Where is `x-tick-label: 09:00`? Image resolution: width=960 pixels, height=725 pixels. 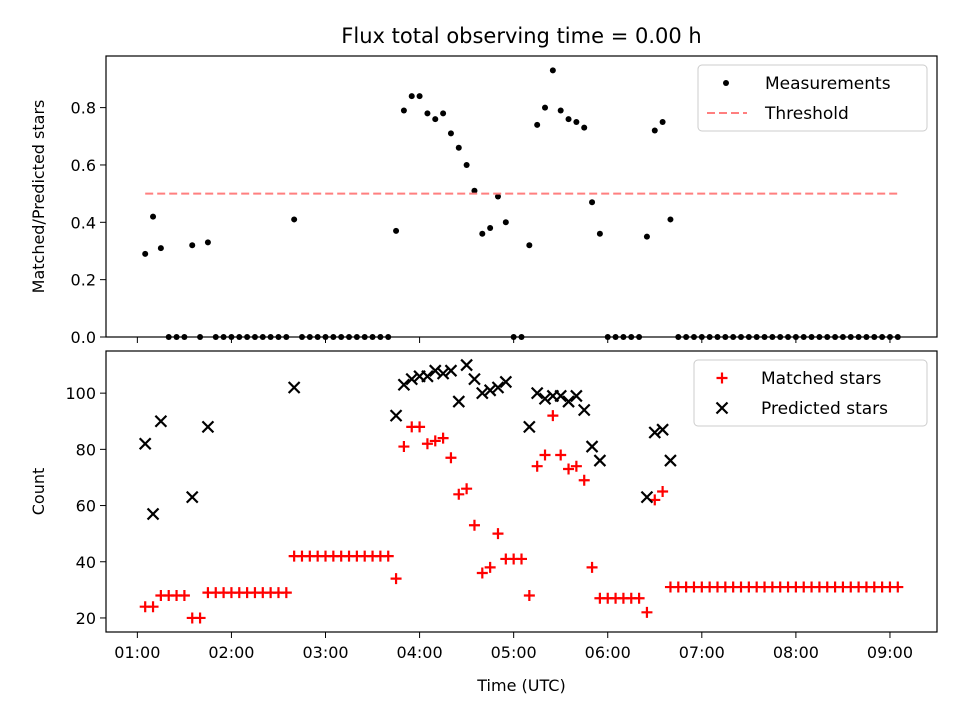 x-tick-label: 09:00 is located at coordinates (890, 652).